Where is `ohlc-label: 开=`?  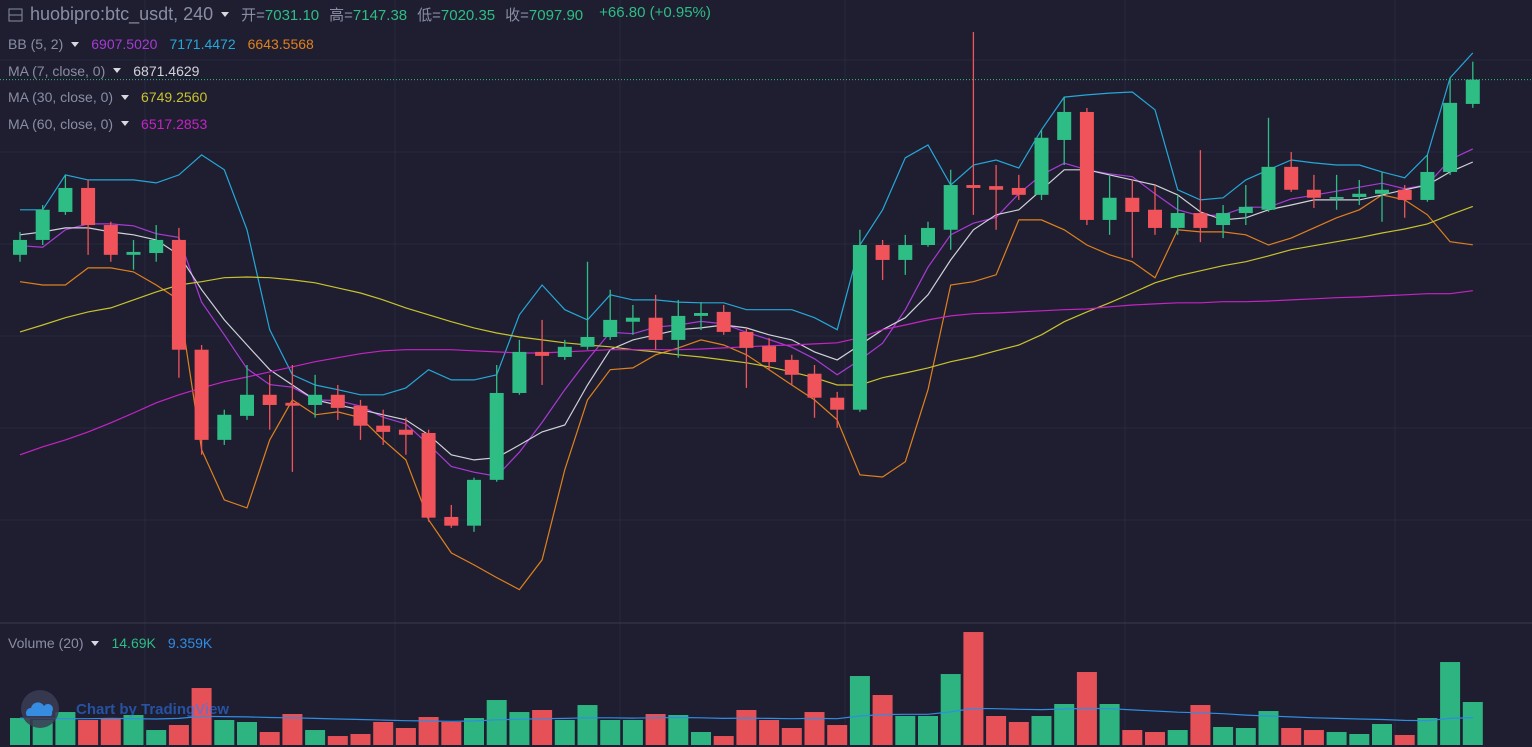
ohlc-label: 开= is located at coordinates (253, 15).